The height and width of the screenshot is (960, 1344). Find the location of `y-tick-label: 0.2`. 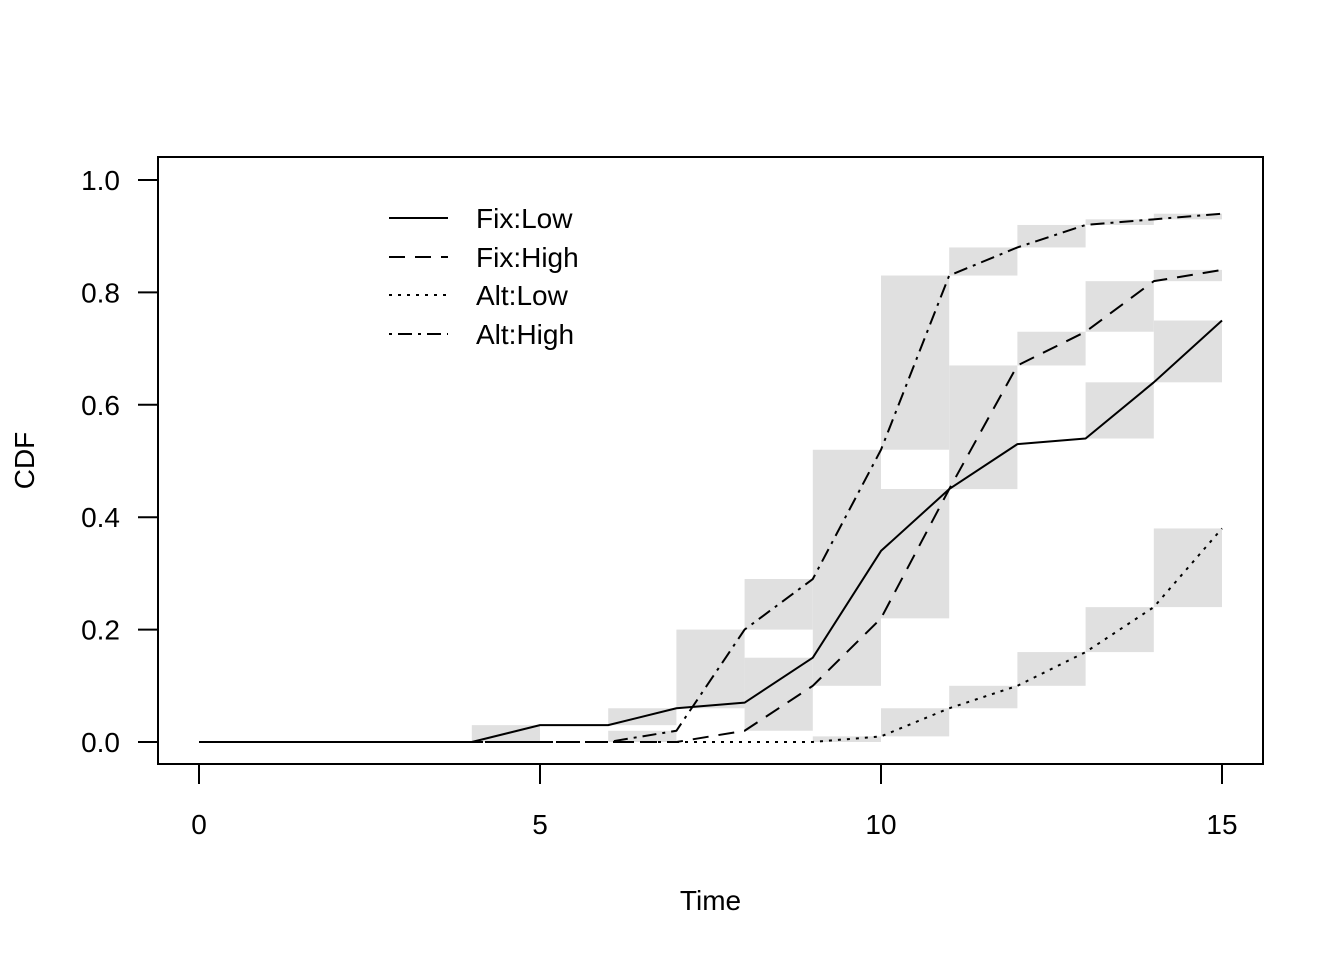

y-tick-label: 0.2 is located at coordinates (100, 630).